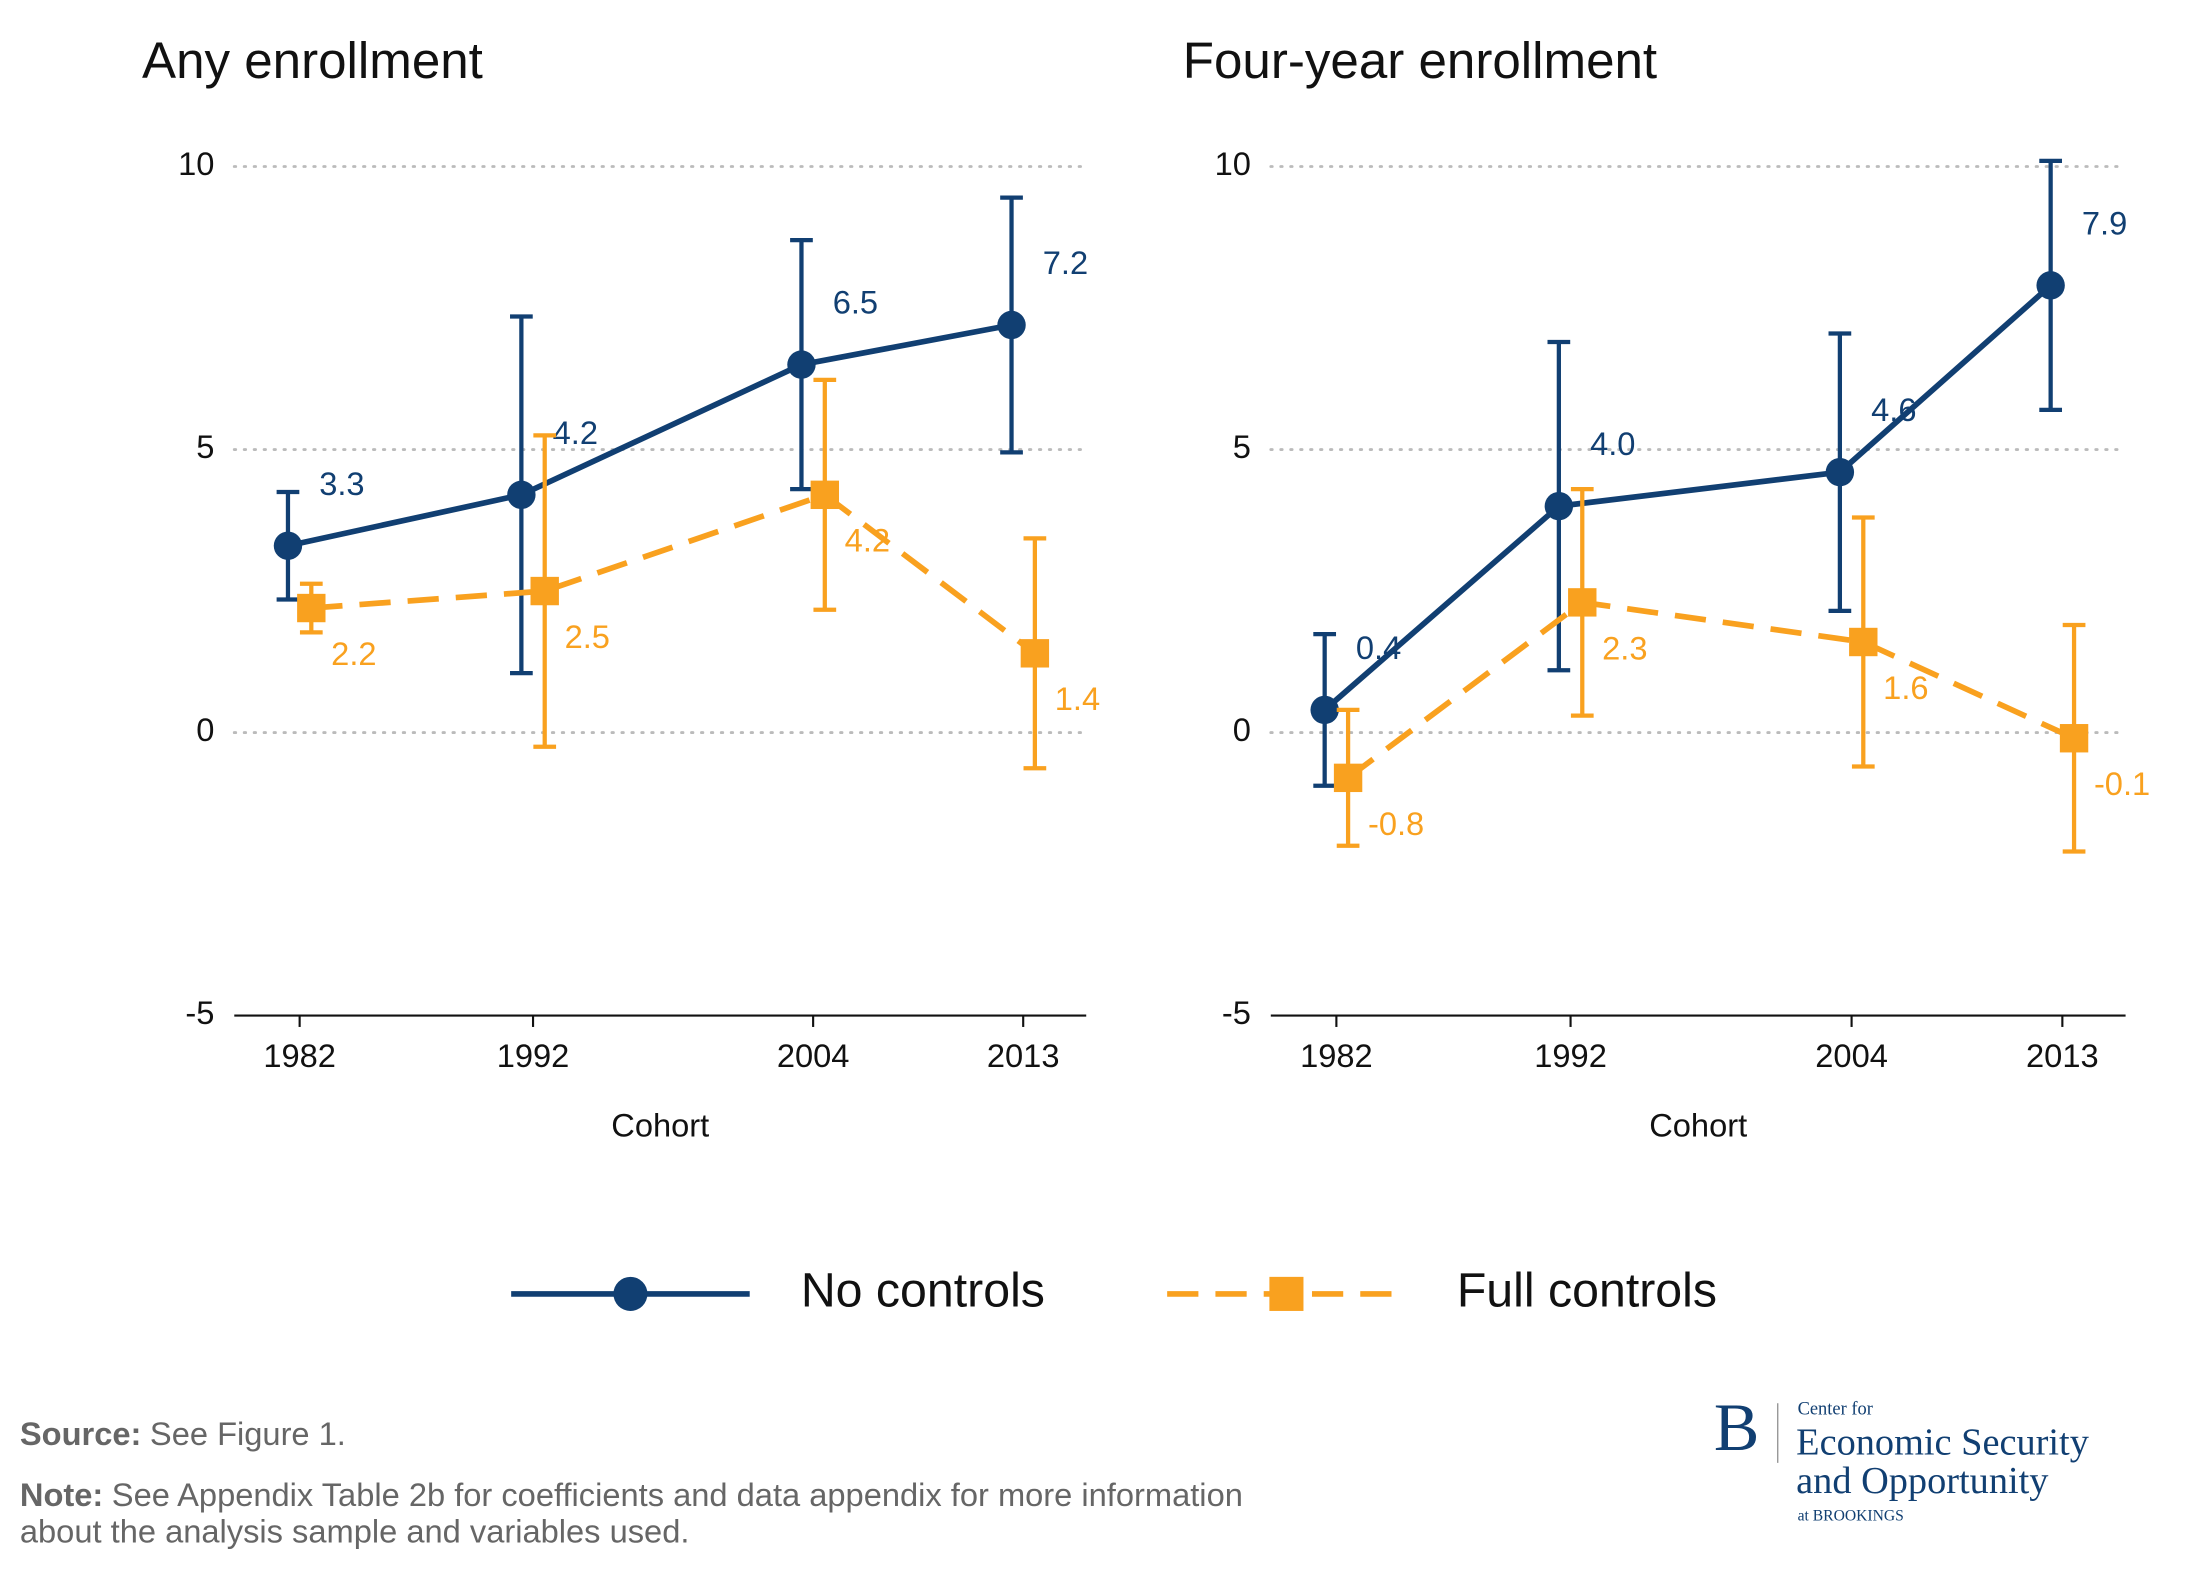  What do you see at coordinates (1587, 1291) in the screenshot?
I see `legend-label: Full controls` at bounding box center [1587, 1291].